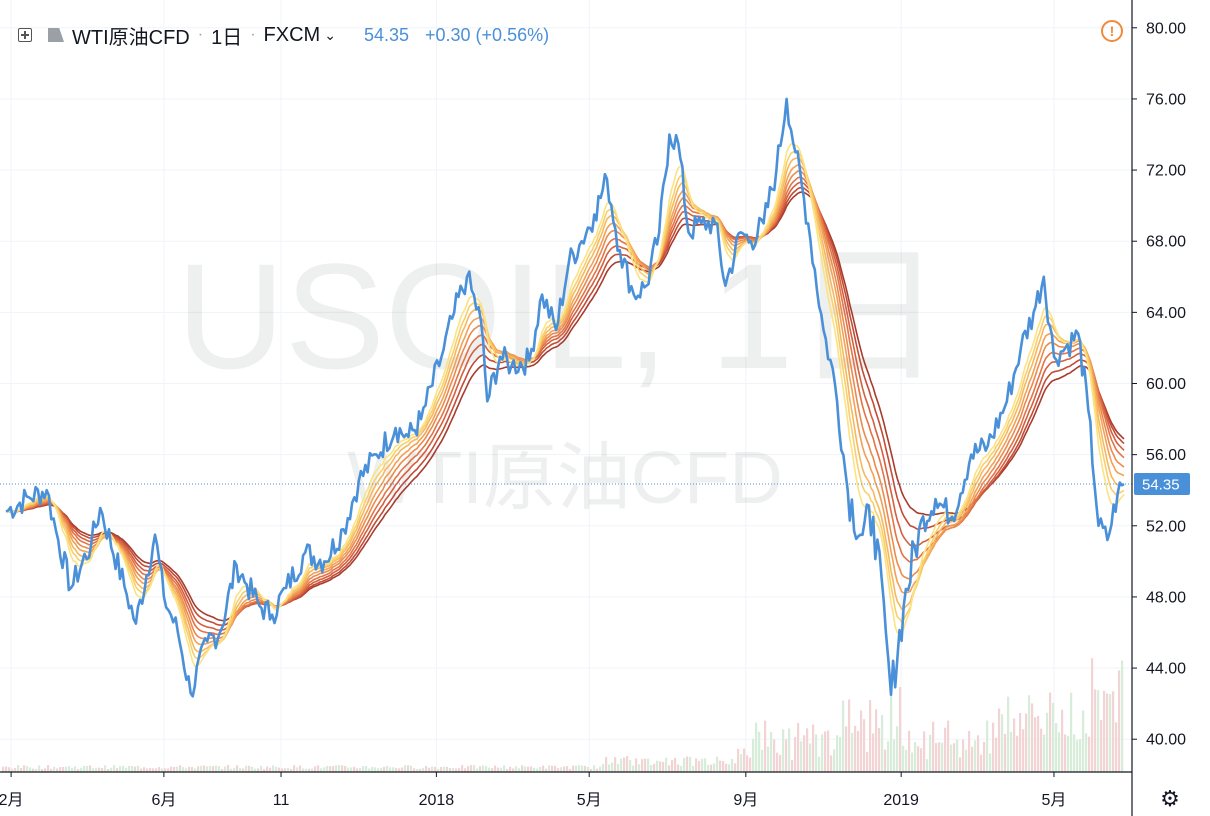  I want to click on last-price: 54.35, so click(386, 34).